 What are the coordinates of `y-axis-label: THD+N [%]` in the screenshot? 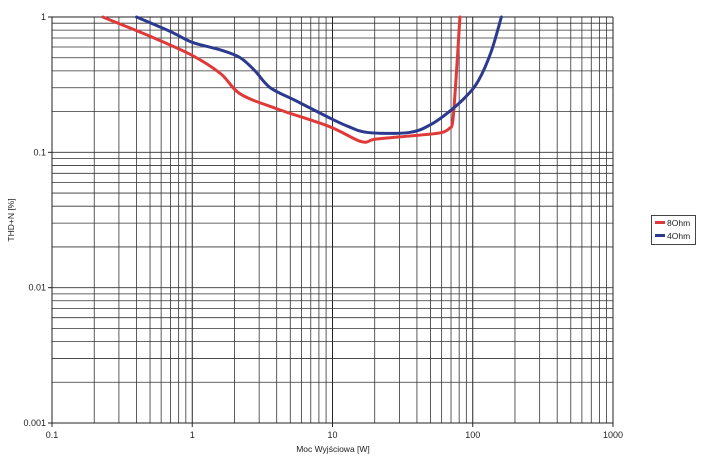 It's located at (11, 219).